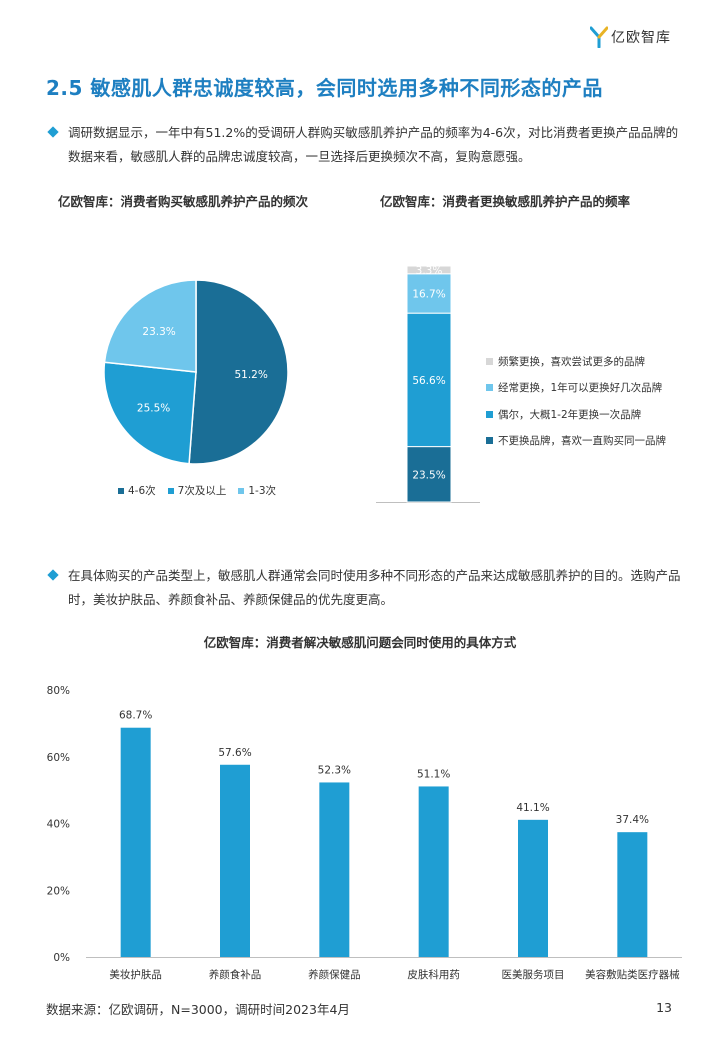 This screenshot has width=720, height=1040. Describe the element at coordinates (234, 753) in the screenshot. I see `bar-value-label: 57.6%` at that location.